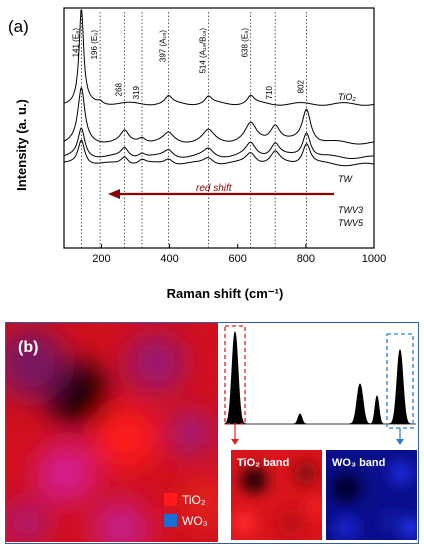 This screenshot has width=424, height=550. I want to click on red-shift-label: red shift, so click(214, 188).